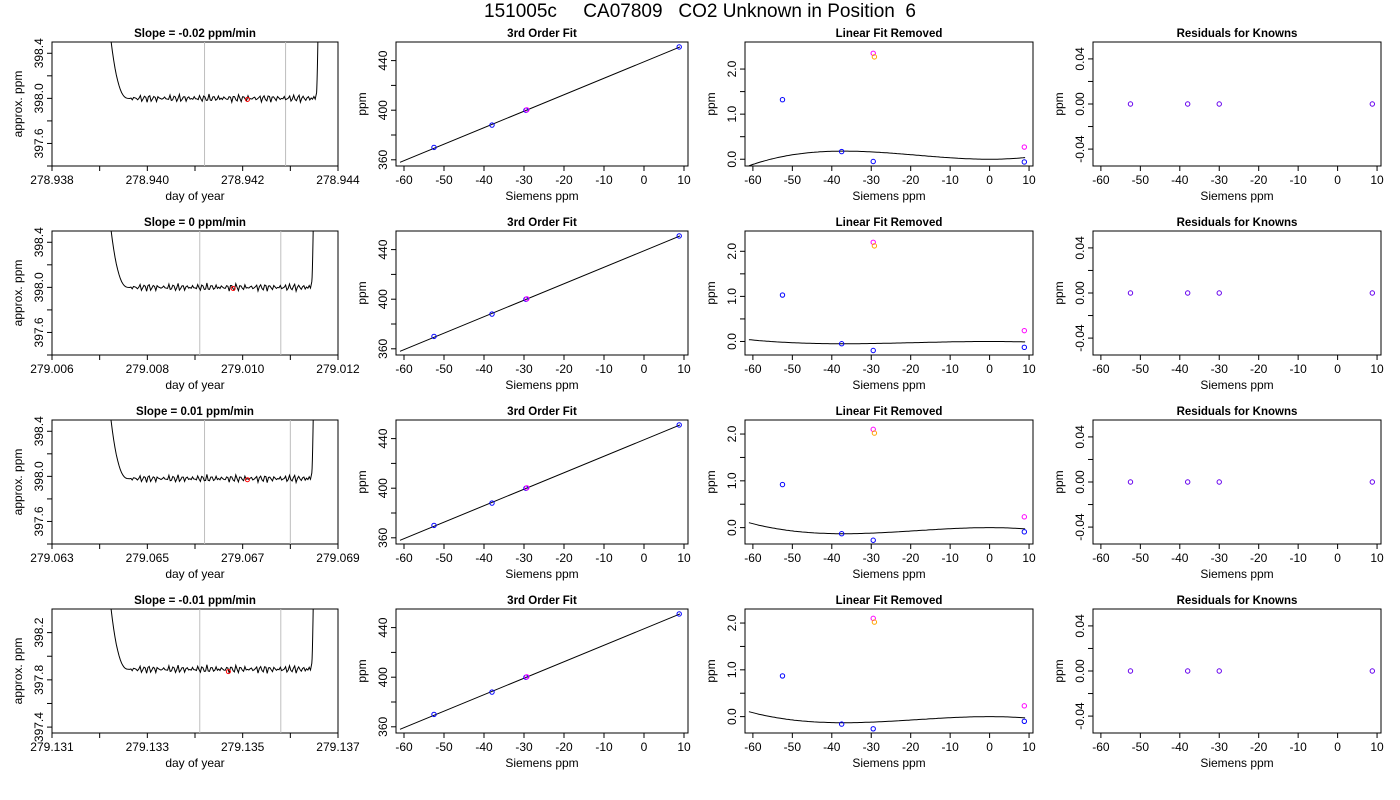  Describe the element at coordinates (39, 287) in the screenshot. I see `y-tick-label: 398.0` at that location.